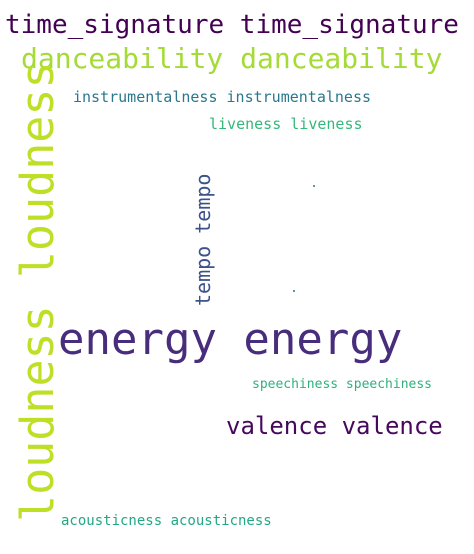 This screenshot has height=554, width=474. I want to click on word-loudness: loudness loudness, so click(37, 291).